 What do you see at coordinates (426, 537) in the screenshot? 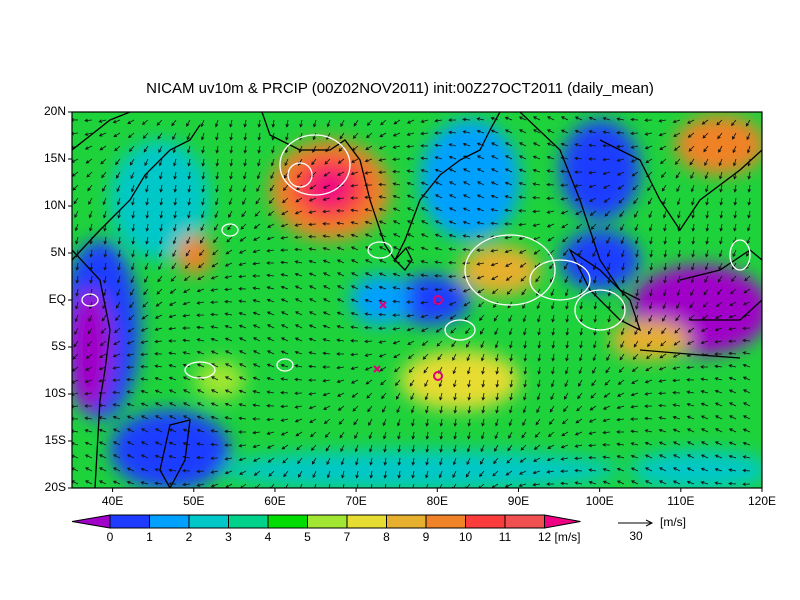
I see `colorbar-label: 9` at bounding box center [426, 537].